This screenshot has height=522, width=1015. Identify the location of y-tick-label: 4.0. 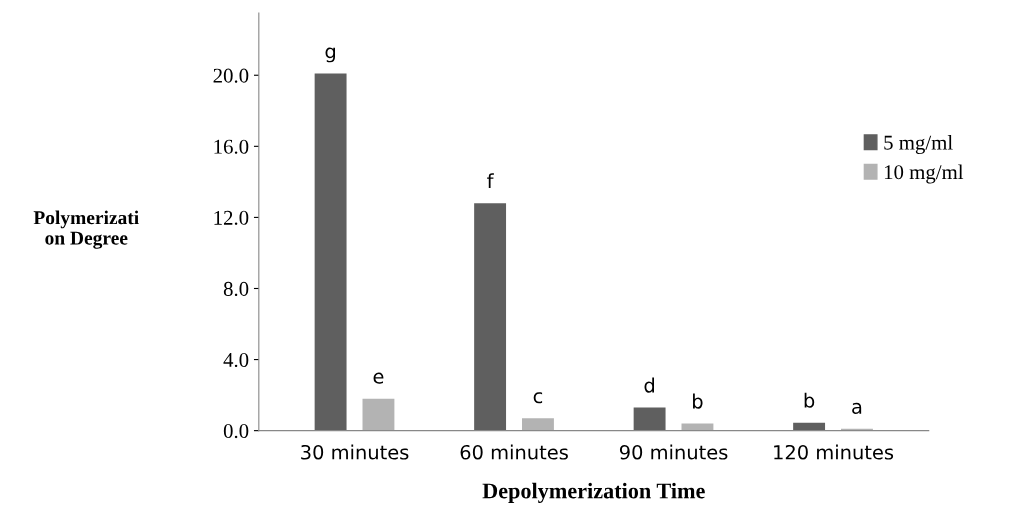
(236, 360).